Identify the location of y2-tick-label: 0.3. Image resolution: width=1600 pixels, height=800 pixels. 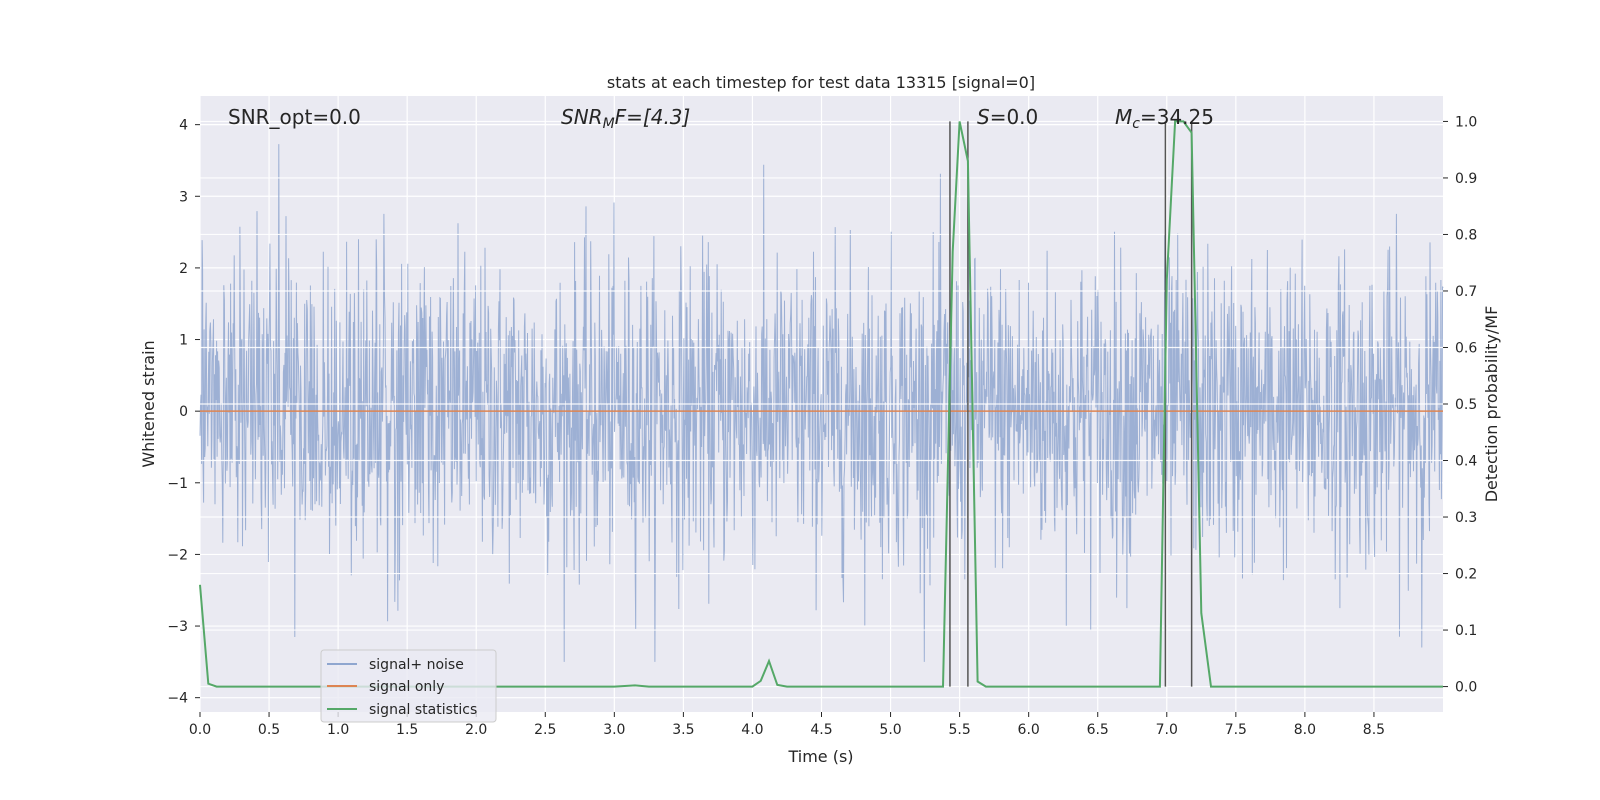
(1466, 518).